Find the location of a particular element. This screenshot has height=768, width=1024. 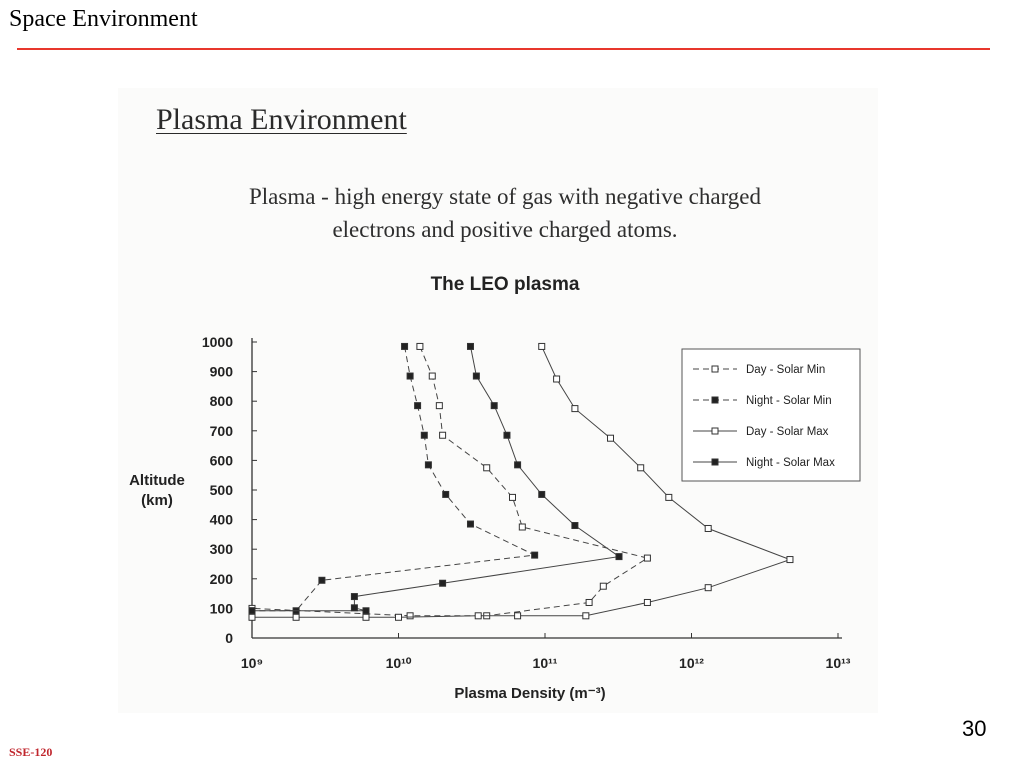

legend-entry: Day - Solar Max is located at coordinates (761, 432).